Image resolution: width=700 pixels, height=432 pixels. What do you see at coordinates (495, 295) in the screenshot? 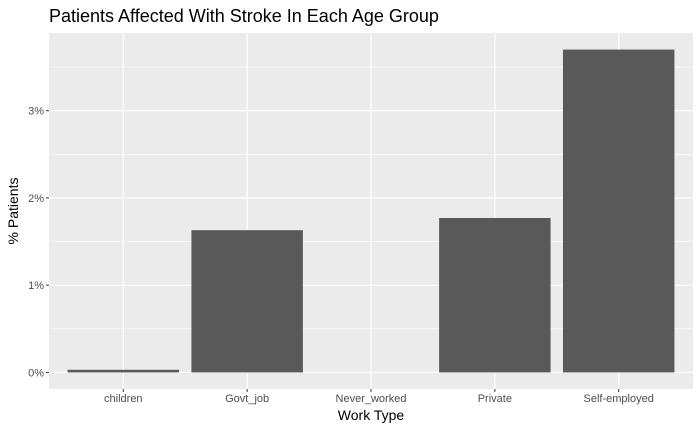
I see `bar-private` at bounding box center [495, 295].